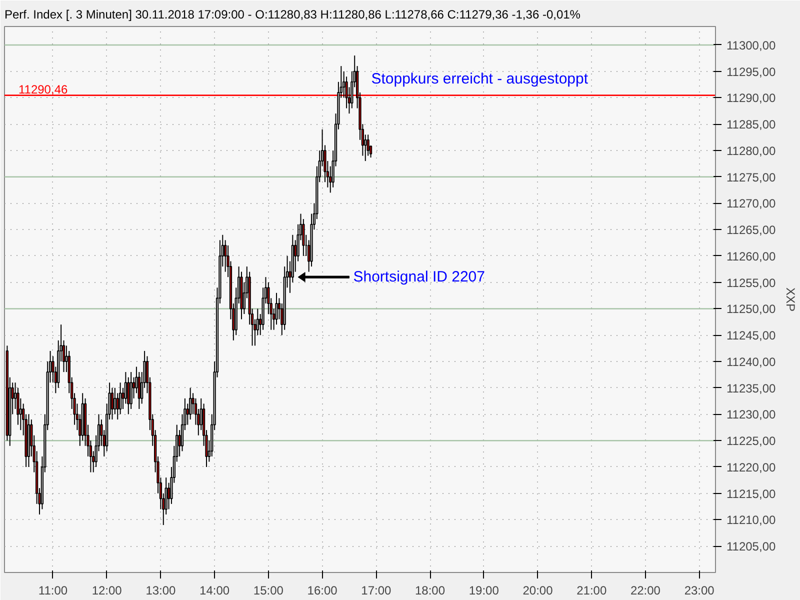 This screenshot has width=800, height=600. Describe the element at coordinates (751, 520) in the screenshot. I see `y-tick-label: 11210,00` at that location.